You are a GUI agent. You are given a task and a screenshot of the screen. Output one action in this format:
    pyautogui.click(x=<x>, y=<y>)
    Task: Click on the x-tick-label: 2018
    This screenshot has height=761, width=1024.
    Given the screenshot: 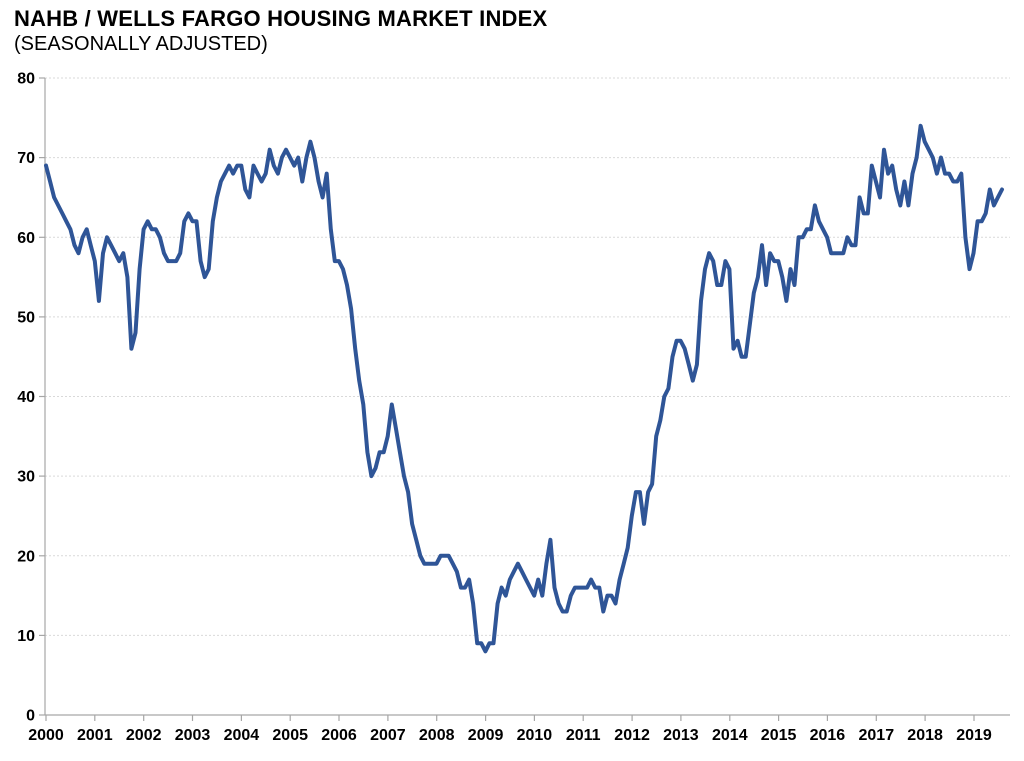 What is the action you would take?
    pyautogui.click(x=925, y=735)
    